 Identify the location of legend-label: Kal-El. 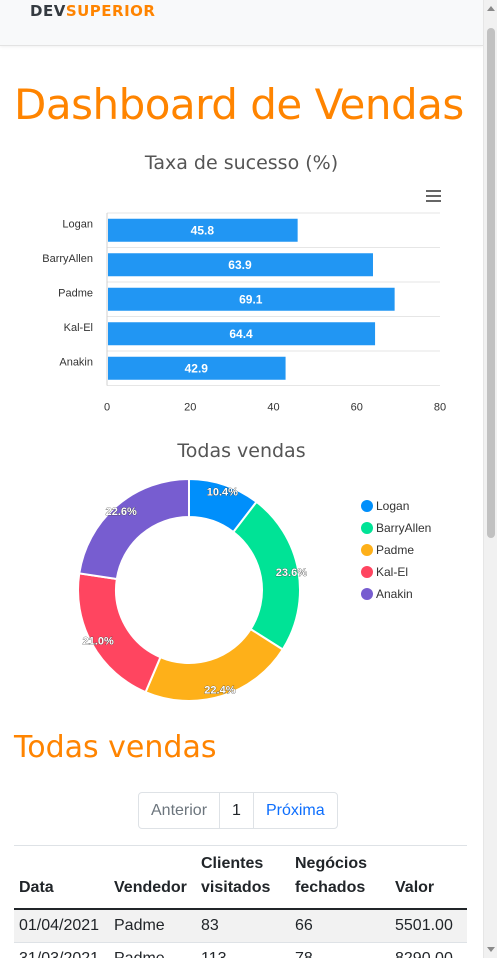
(392, 572).